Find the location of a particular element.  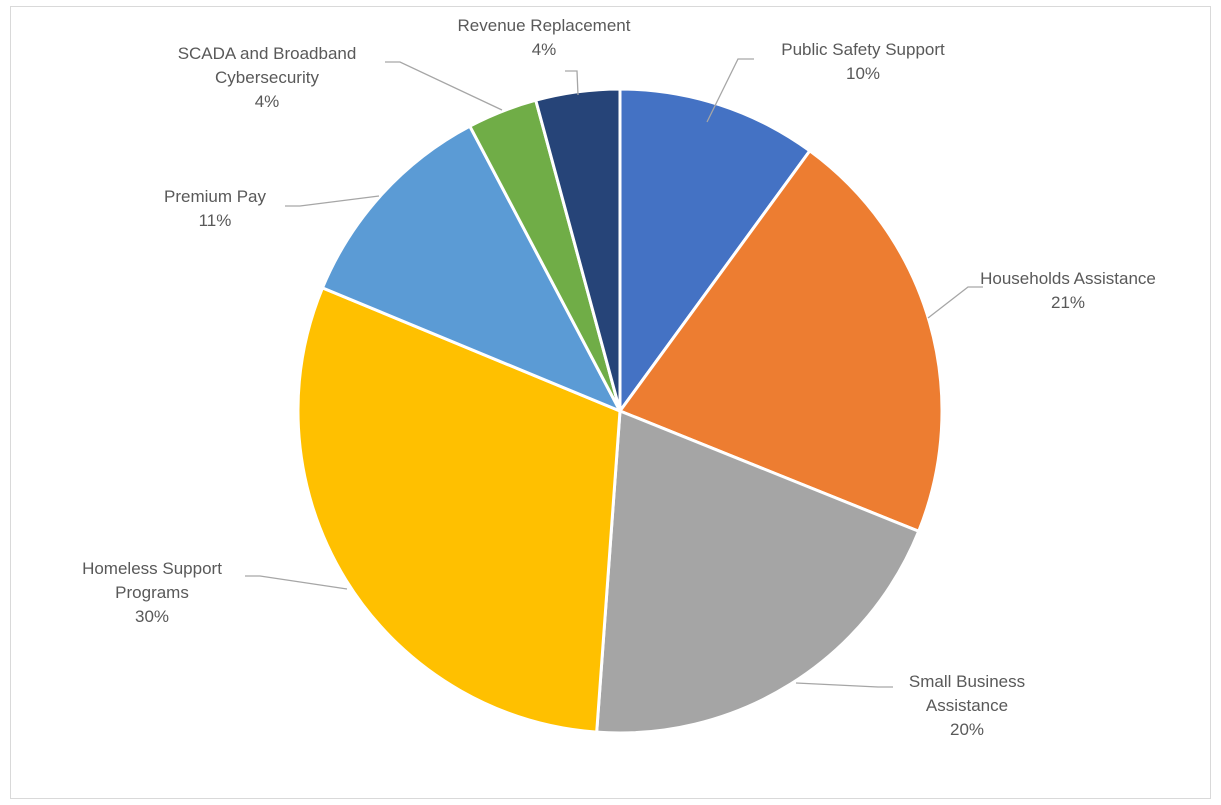

slice-label-5: Premium Pay 11% is located at coordinates (215, 208).